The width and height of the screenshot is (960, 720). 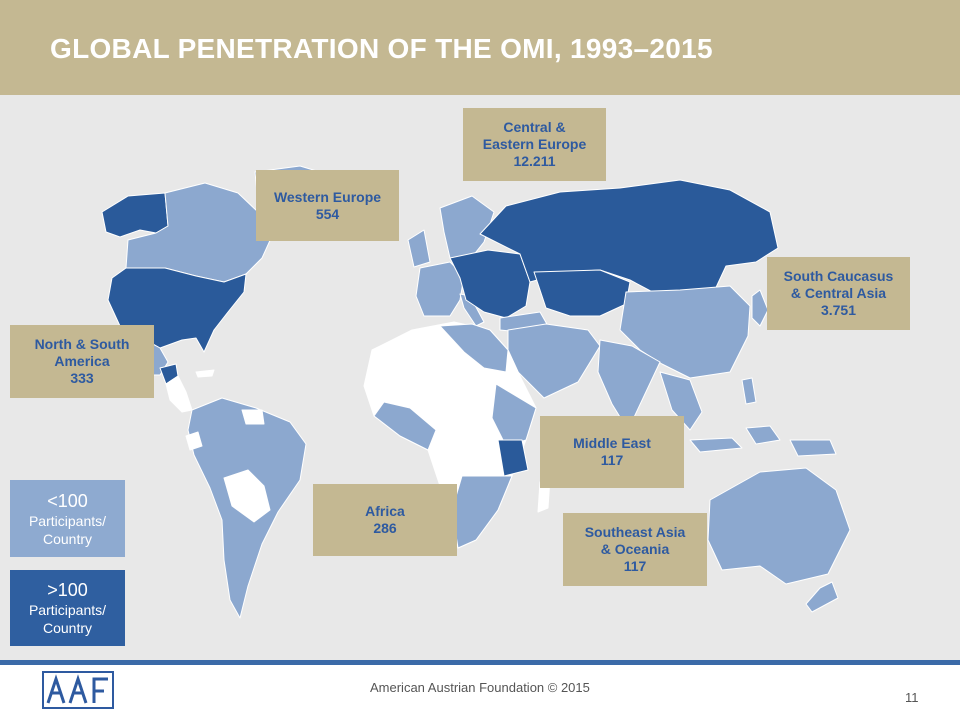 What do you see at coordinates (135, 215) in the screenshot?
I see `map-alaska` at bounding box center [135, 215].